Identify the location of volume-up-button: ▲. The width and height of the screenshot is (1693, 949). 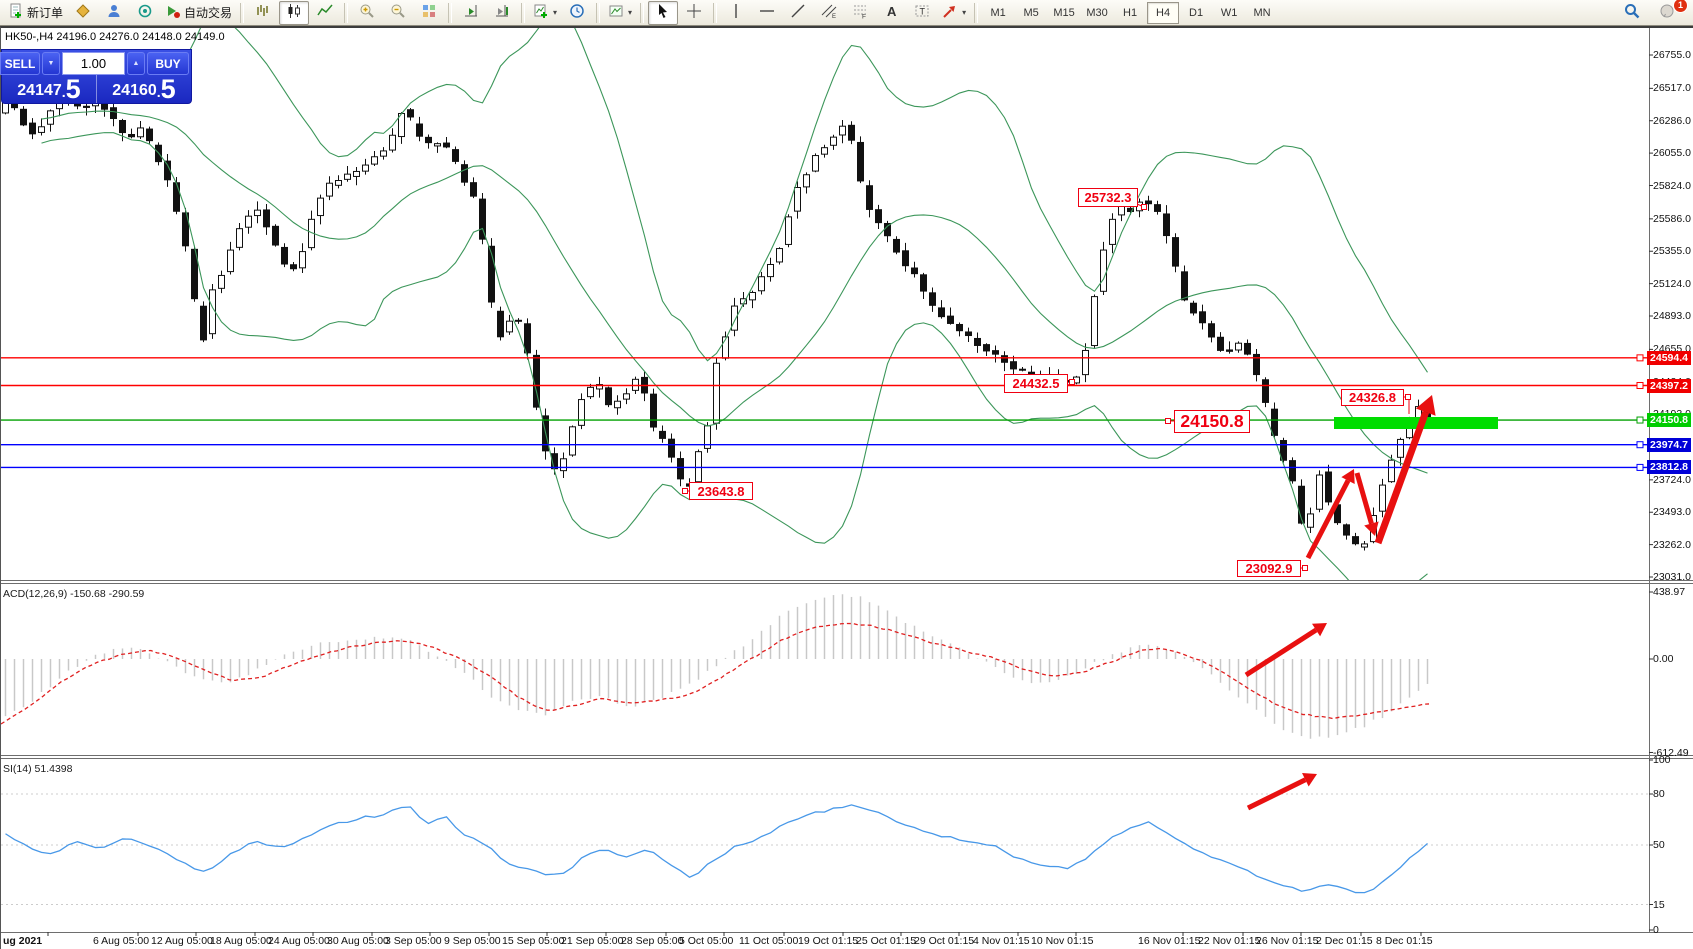
(136, 63).